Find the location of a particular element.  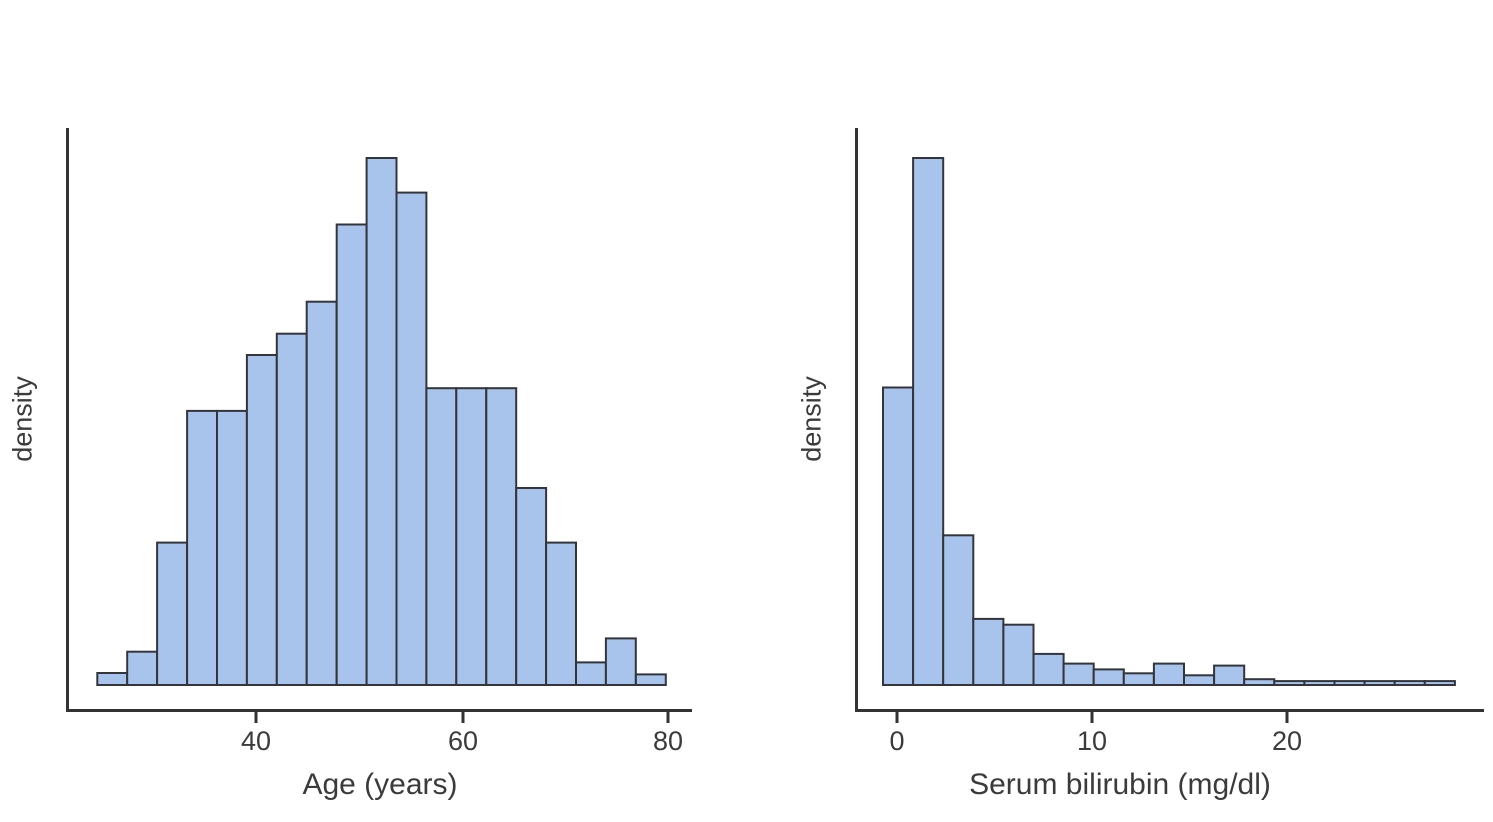

x-tick-label: 20 is located at coordinates (1287, 741).